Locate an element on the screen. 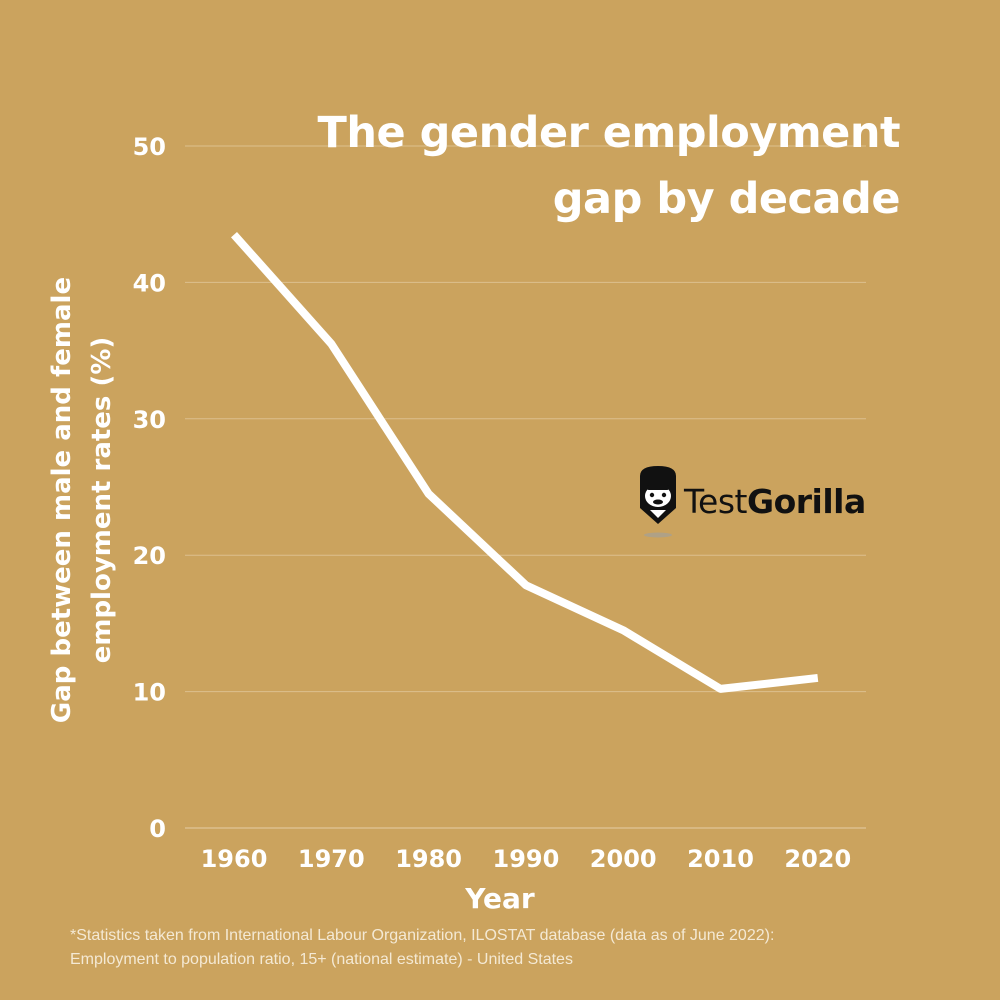 The height and width of the screenshot is (1000, 1000). chart-title-line-1: The gender employment is located at coordinates (609, 133).